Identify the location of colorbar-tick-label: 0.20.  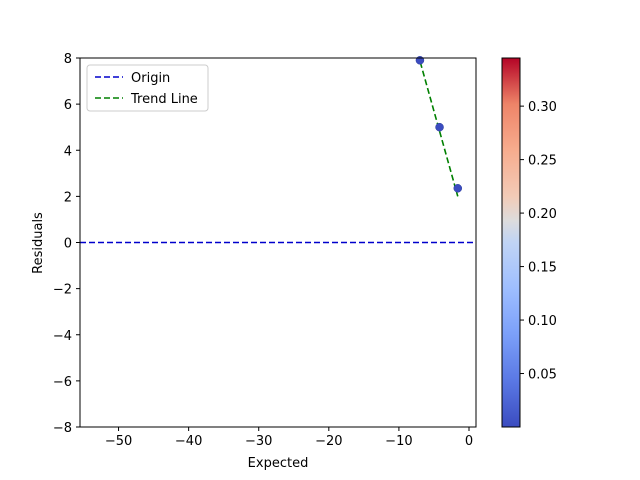
(542, 214).